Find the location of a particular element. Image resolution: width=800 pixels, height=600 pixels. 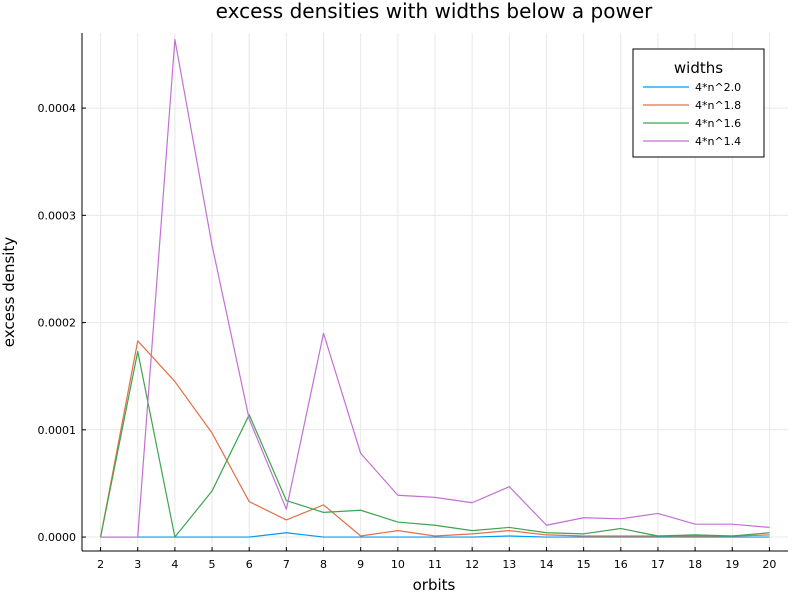

x-tick-label: 11 is located at coordinates (435, 564).